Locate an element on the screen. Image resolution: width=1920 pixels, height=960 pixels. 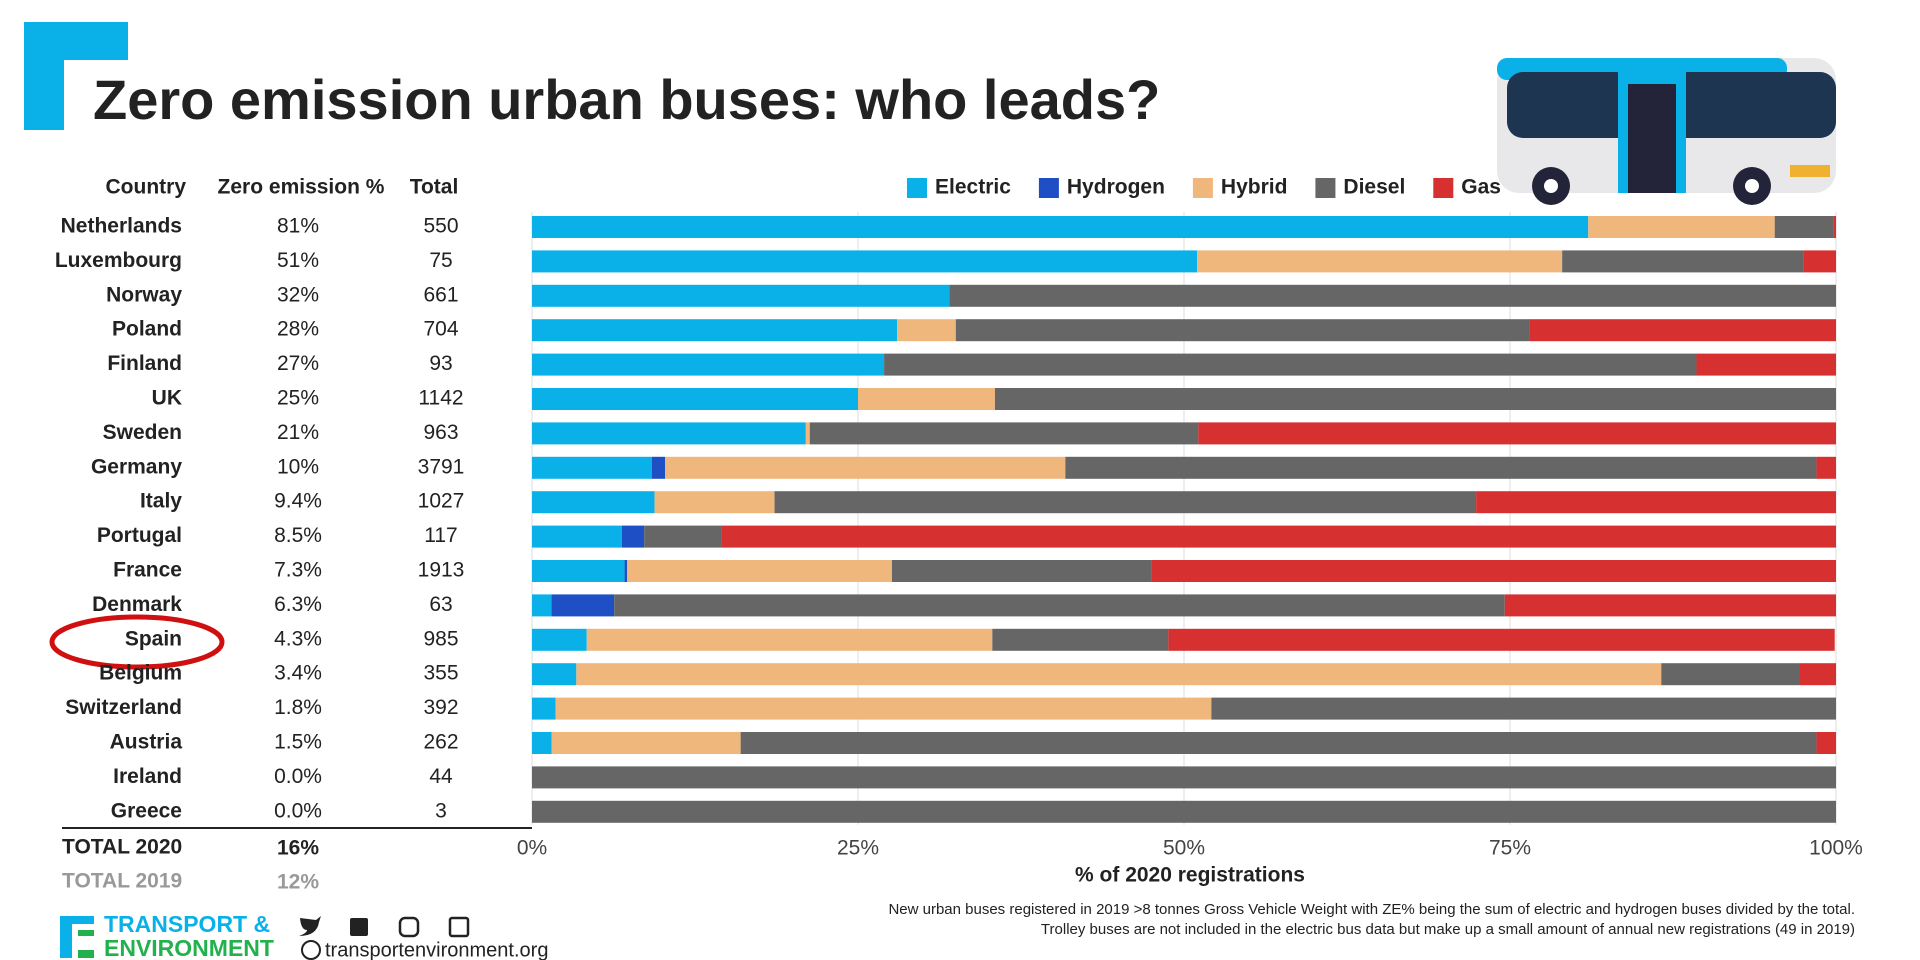
country-label: Switzerland is located at coordinates (123, 707).